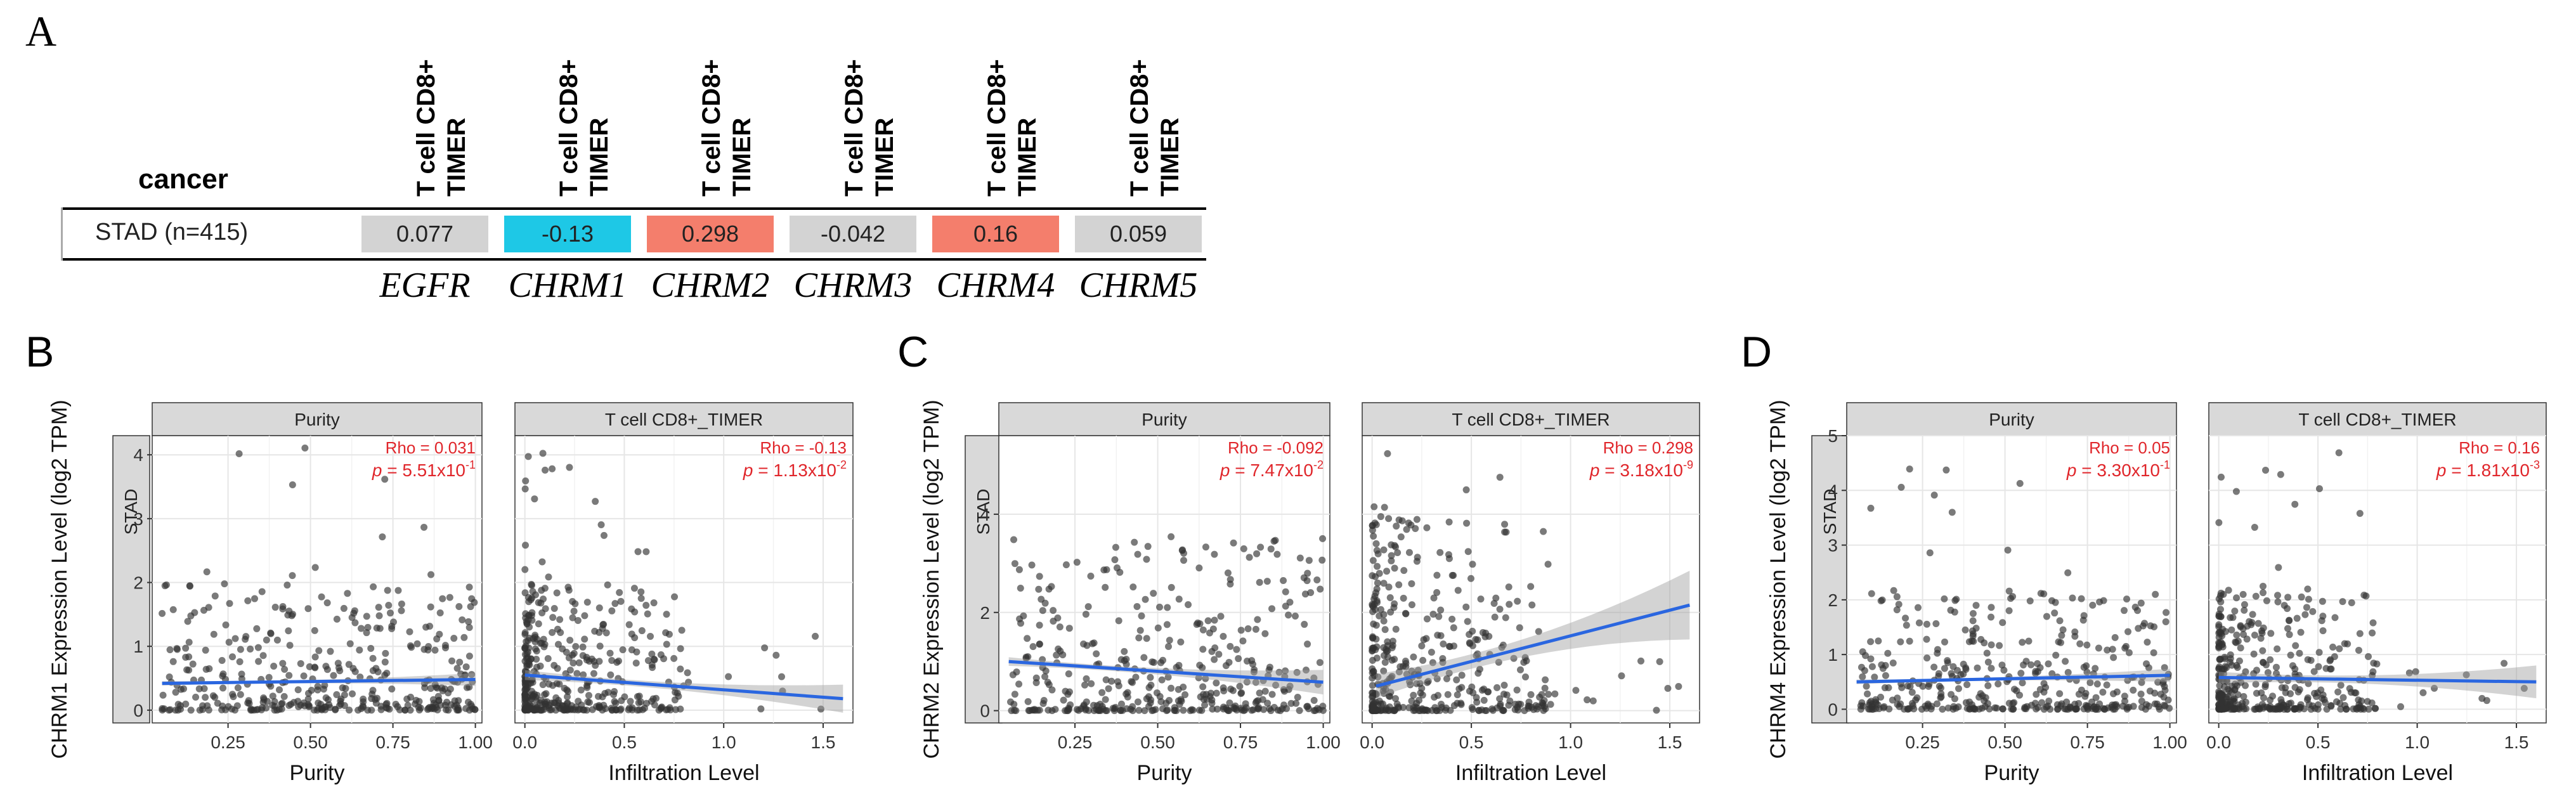 The image size is (2576, 806). What do you see at coordinates (1164, 579) in the screenshot?
I see `plot-area` at bounding box center [1164, 579].